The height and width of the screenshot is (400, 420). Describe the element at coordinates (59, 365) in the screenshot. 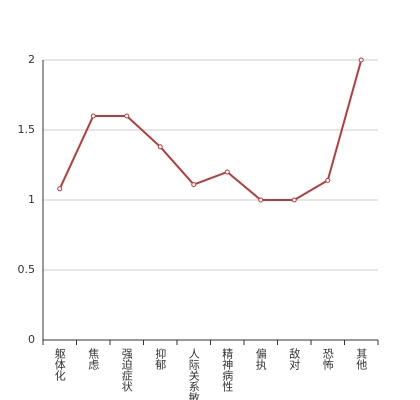

I see `x-tick-label: 躯体化` at that location.